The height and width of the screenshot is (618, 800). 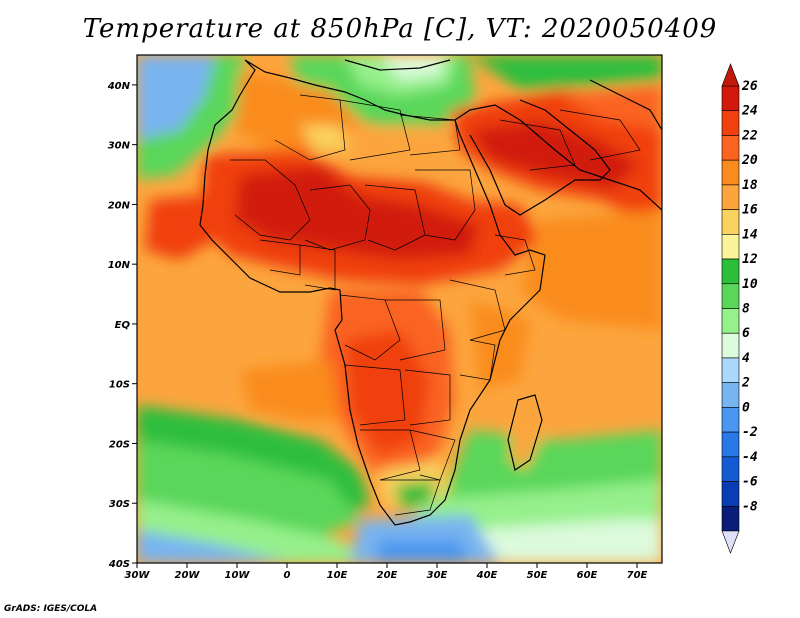 I want to click on lon-tick-label: 0, so click(x=287, y=575).